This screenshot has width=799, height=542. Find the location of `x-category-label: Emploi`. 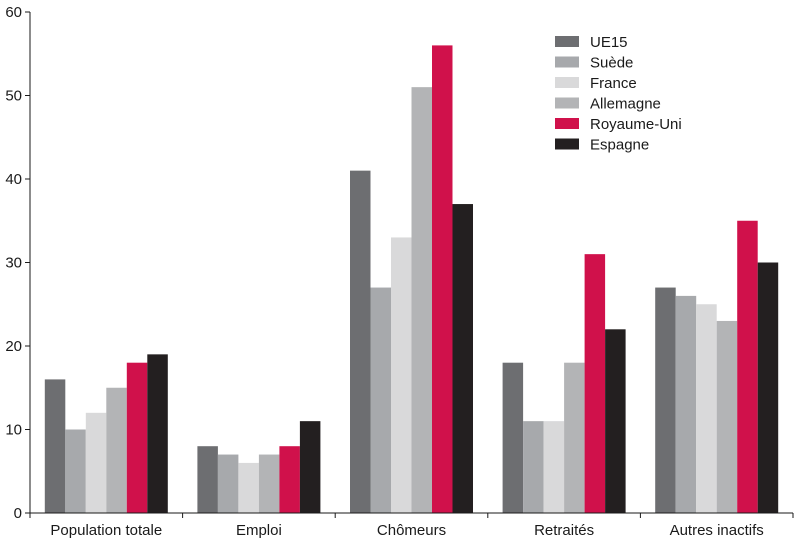

x-category-label: Emploi is located at coordinates (259, 530).